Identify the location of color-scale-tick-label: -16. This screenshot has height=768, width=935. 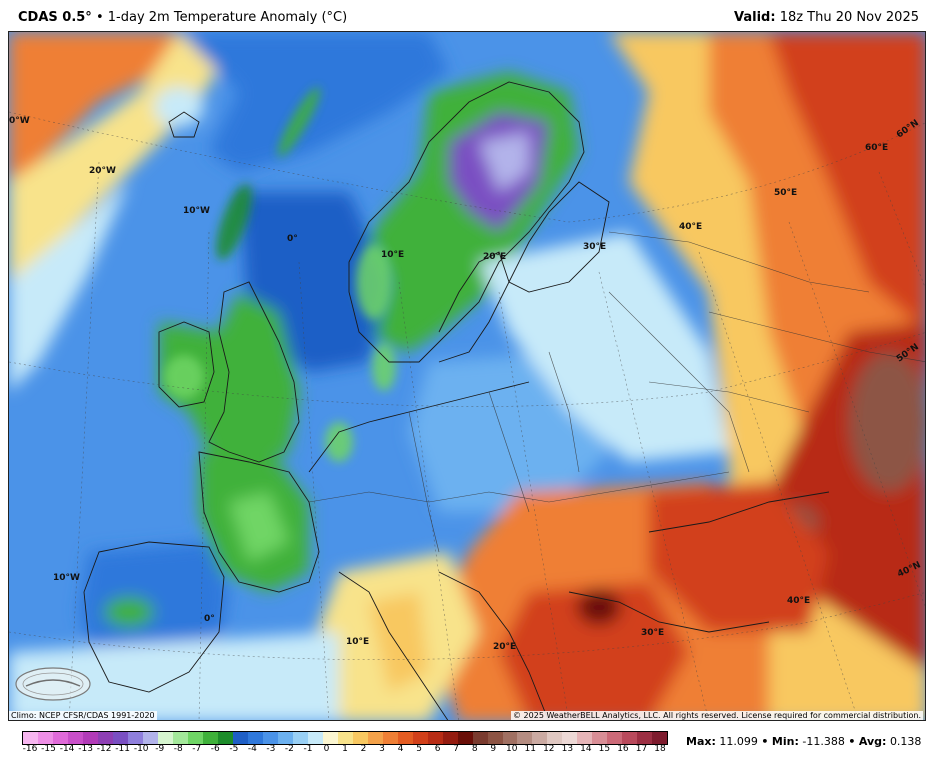
(30, 749).